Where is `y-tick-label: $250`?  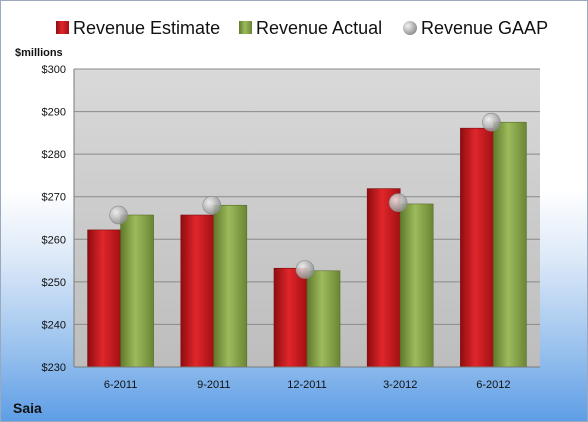
y-tick-label: $250 is located at coordinates (54, 283).